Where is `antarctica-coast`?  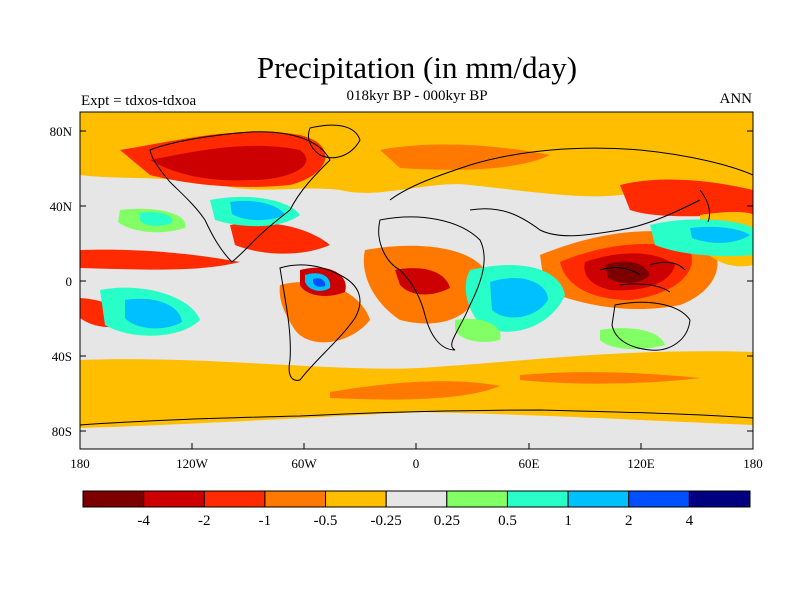
antarctica-coast is located at coordinates (416, 417).